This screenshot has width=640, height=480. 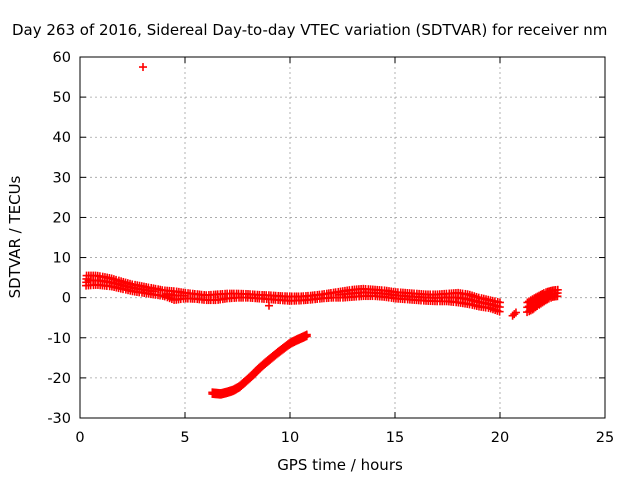 I want to click on x-tick-label: 20, so click(x=500, y=438).